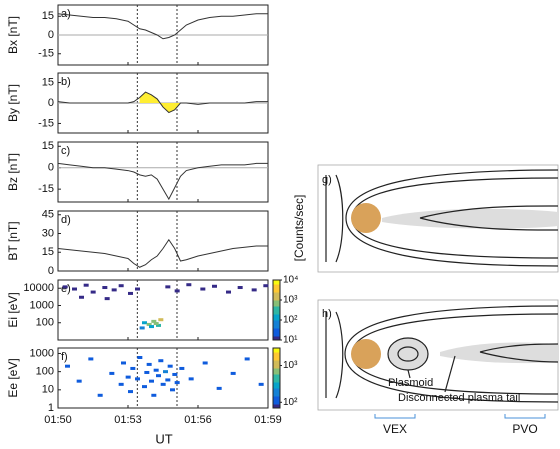 This screenshot has width=560, height=449. I want to click on panel-label: b), so click(66, 82).